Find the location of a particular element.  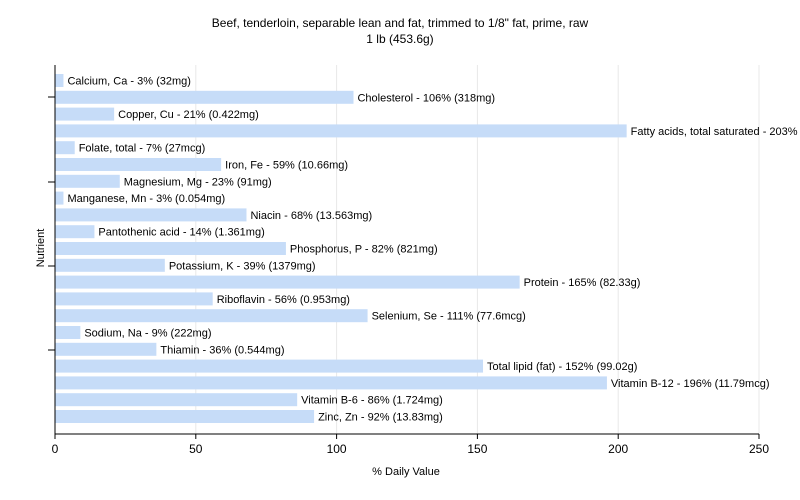

chart-title-line2: 1 lb (453.6g) is located at coordinates (400, 39).